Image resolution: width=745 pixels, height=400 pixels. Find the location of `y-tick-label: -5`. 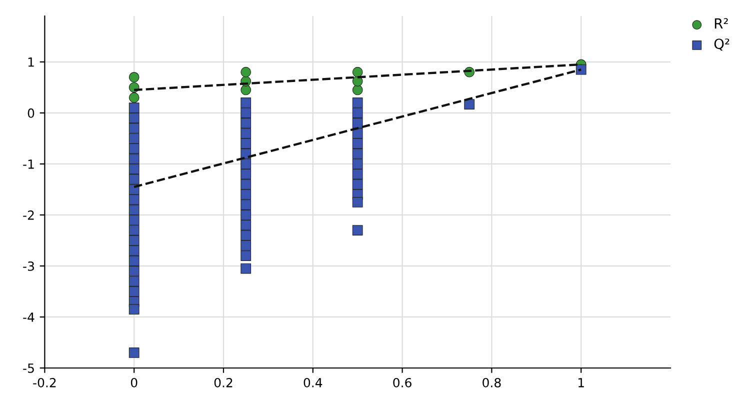

y-tick-label: -5 is located at coordinates (28, 368).